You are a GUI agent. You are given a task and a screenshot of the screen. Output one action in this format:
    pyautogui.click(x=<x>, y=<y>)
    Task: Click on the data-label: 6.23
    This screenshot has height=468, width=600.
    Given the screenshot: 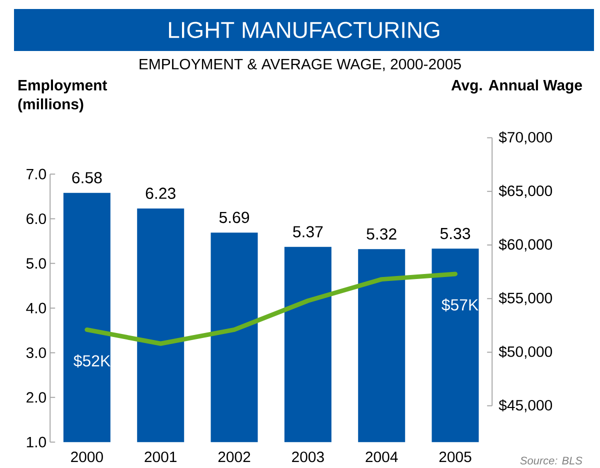 What is the action you would take?
    pyautogui.click(x=161, y=193)
    